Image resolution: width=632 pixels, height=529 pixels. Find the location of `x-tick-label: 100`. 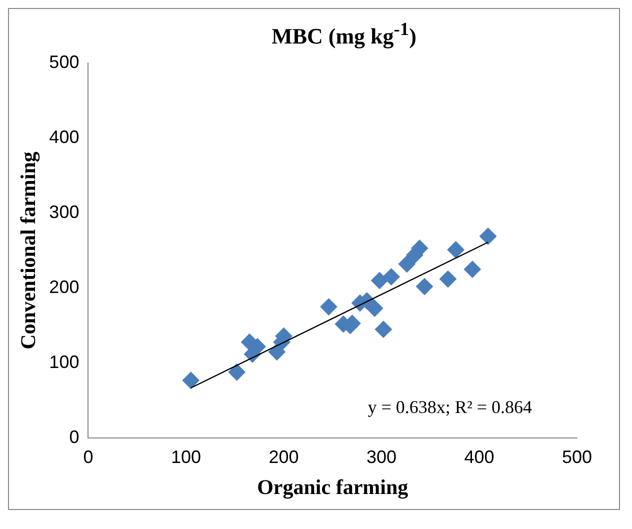

x-tick-label: 100 is located at coordinates (186, 457).